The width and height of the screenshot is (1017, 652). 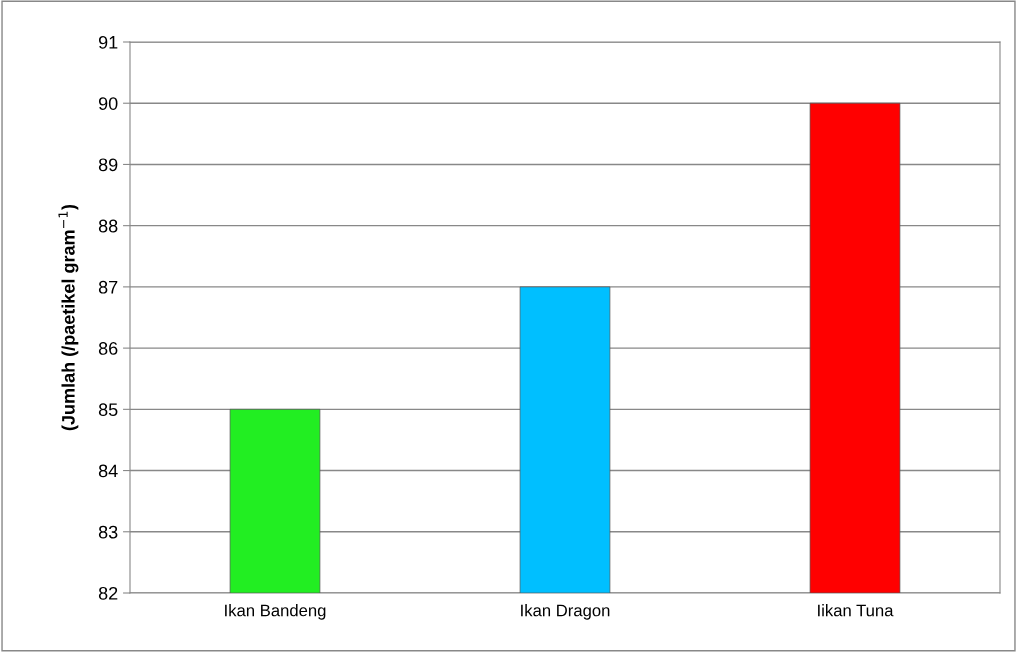 I want to click on y-tick-label: 86, so click(x=108, y=348).